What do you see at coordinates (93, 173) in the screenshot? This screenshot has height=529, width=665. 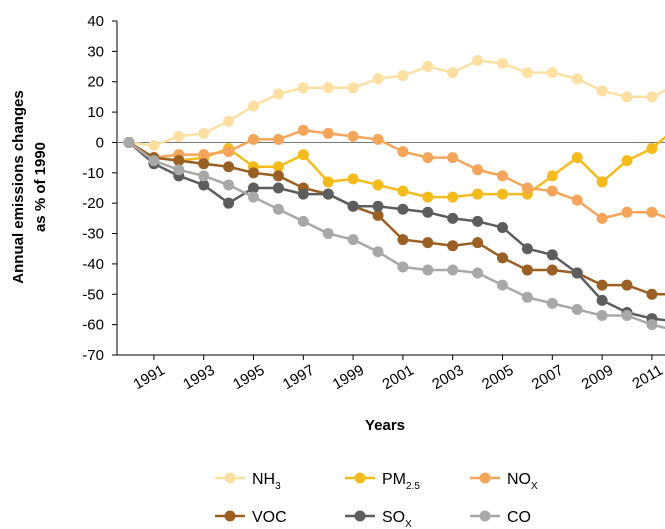 I see `y-tick-label: -10` at bounding box center [93, 173].